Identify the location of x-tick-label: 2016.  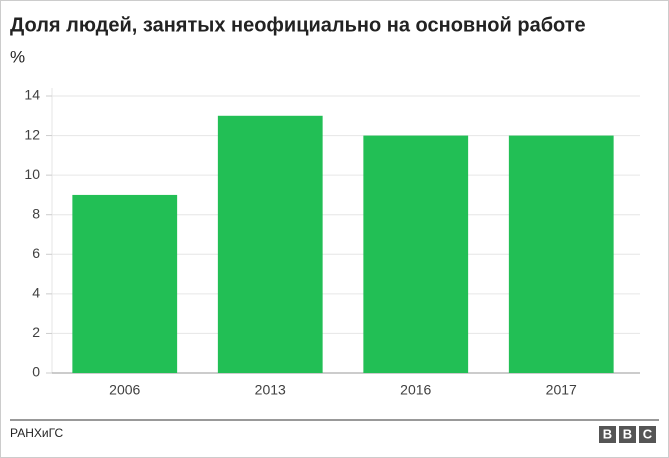
(415, 390).